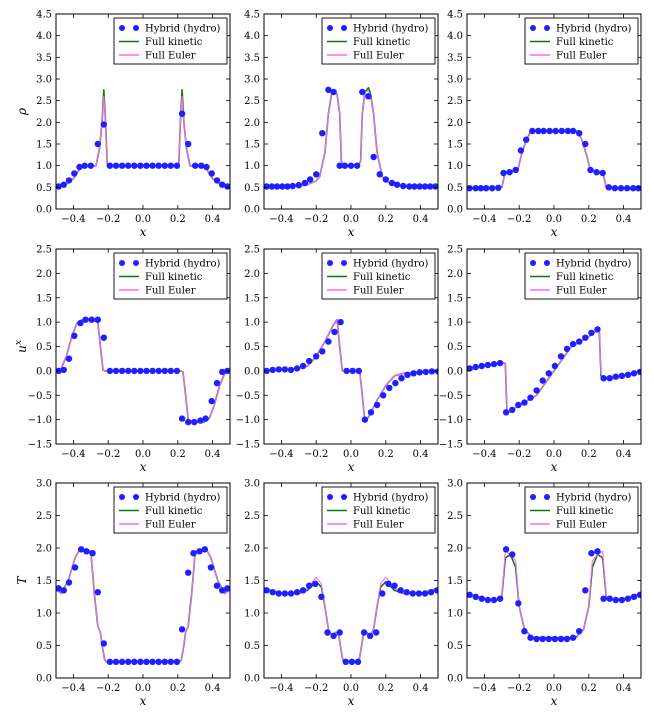 The image size is (654, 714). I want to click on x-tick-label: 0.4, so click(421, 454).